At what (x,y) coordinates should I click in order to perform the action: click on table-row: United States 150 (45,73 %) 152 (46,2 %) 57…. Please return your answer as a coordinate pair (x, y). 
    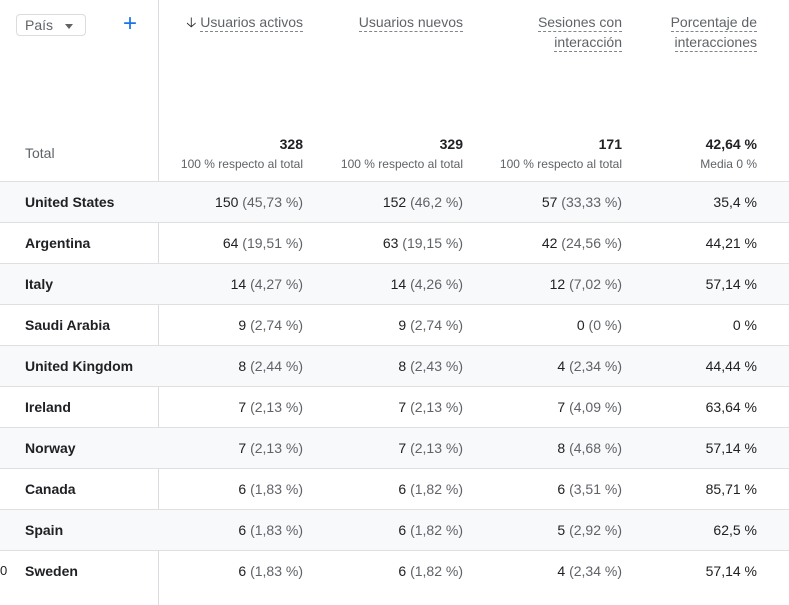
    Looking at the image, I should click on (394, 201).